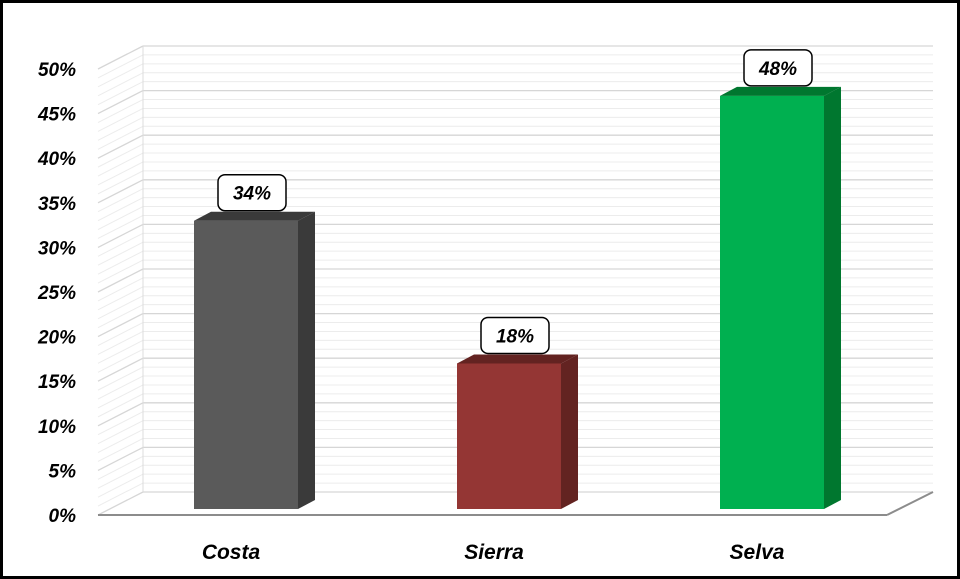 This screenshot has width=960, height=579. Describe the element at coordinates (63, 516) in the screenshot. I see `y-tick-label: 0%` at that location.